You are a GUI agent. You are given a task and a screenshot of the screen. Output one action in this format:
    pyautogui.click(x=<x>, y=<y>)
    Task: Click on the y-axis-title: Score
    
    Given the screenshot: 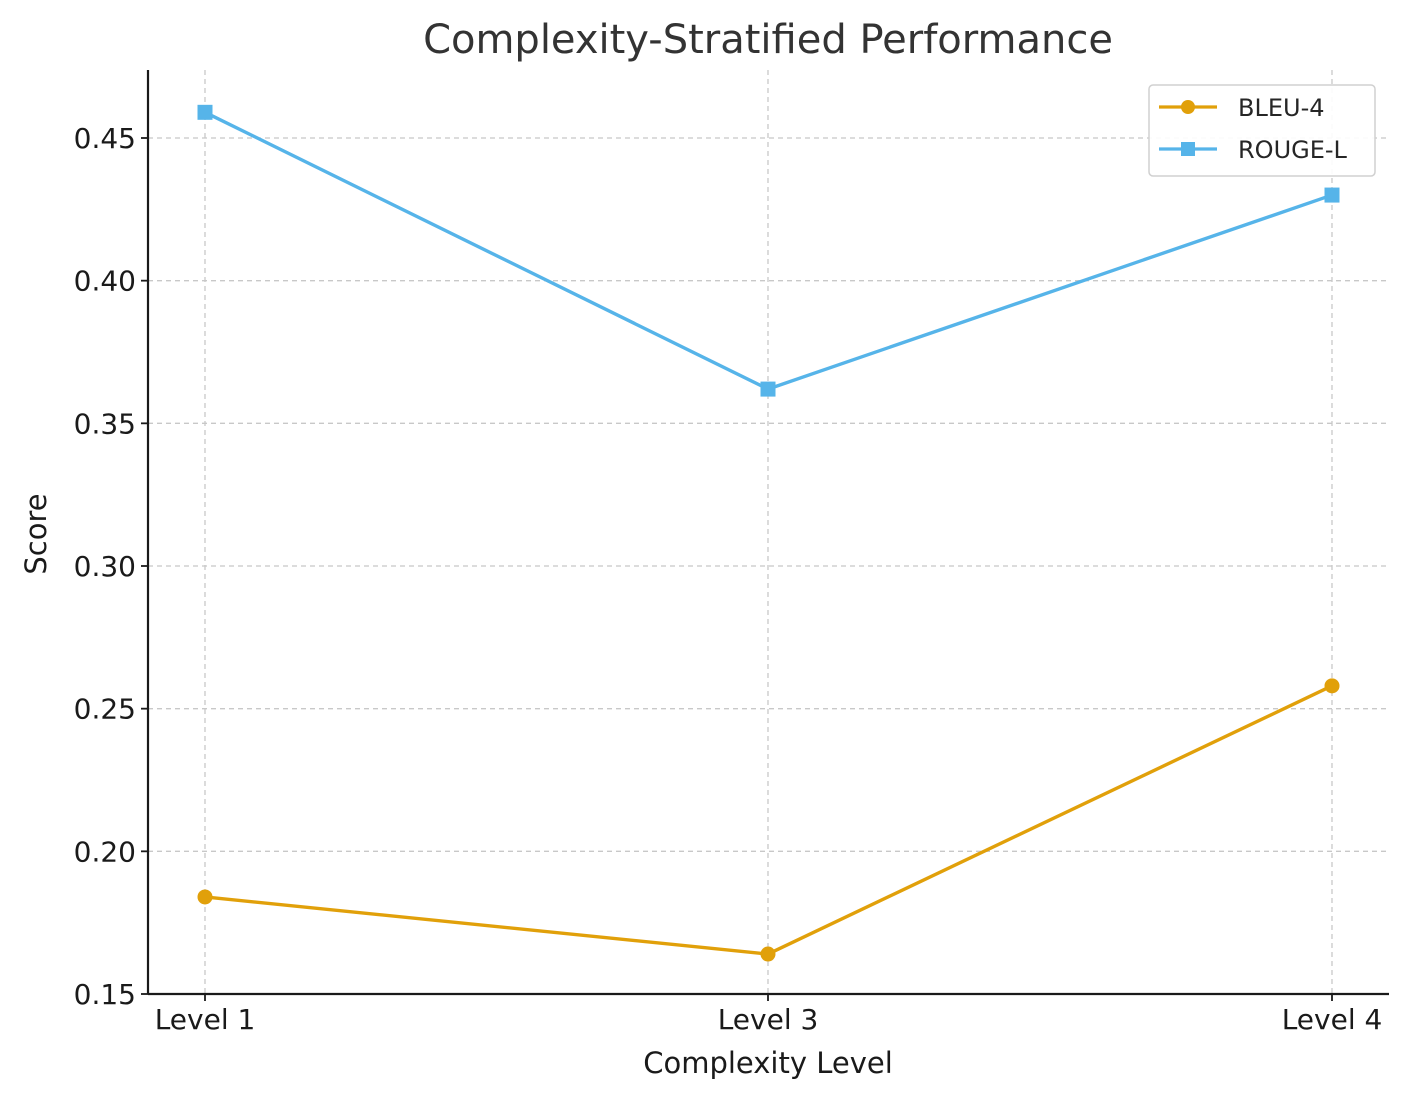 What is the action you would take?
    pyautogui.click(x=36, y=533)
    